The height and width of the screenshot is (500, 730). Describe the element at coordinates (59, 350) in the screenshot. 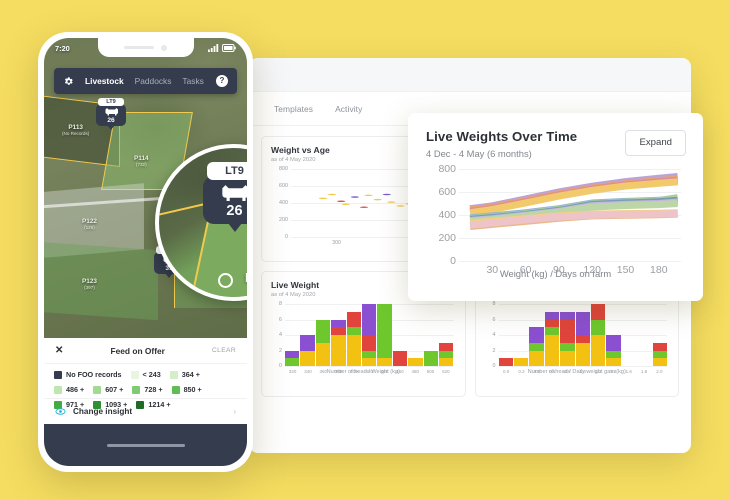

I see `close-icon: ✕` at that location.